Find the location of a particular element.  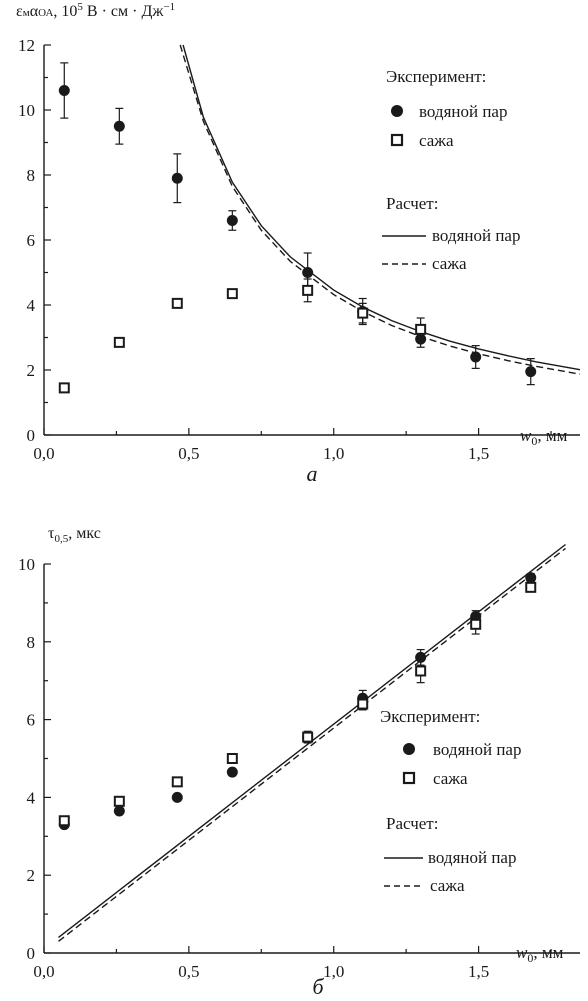

svg-text: τ0,5, мкс is located at coordinates (74, 535).